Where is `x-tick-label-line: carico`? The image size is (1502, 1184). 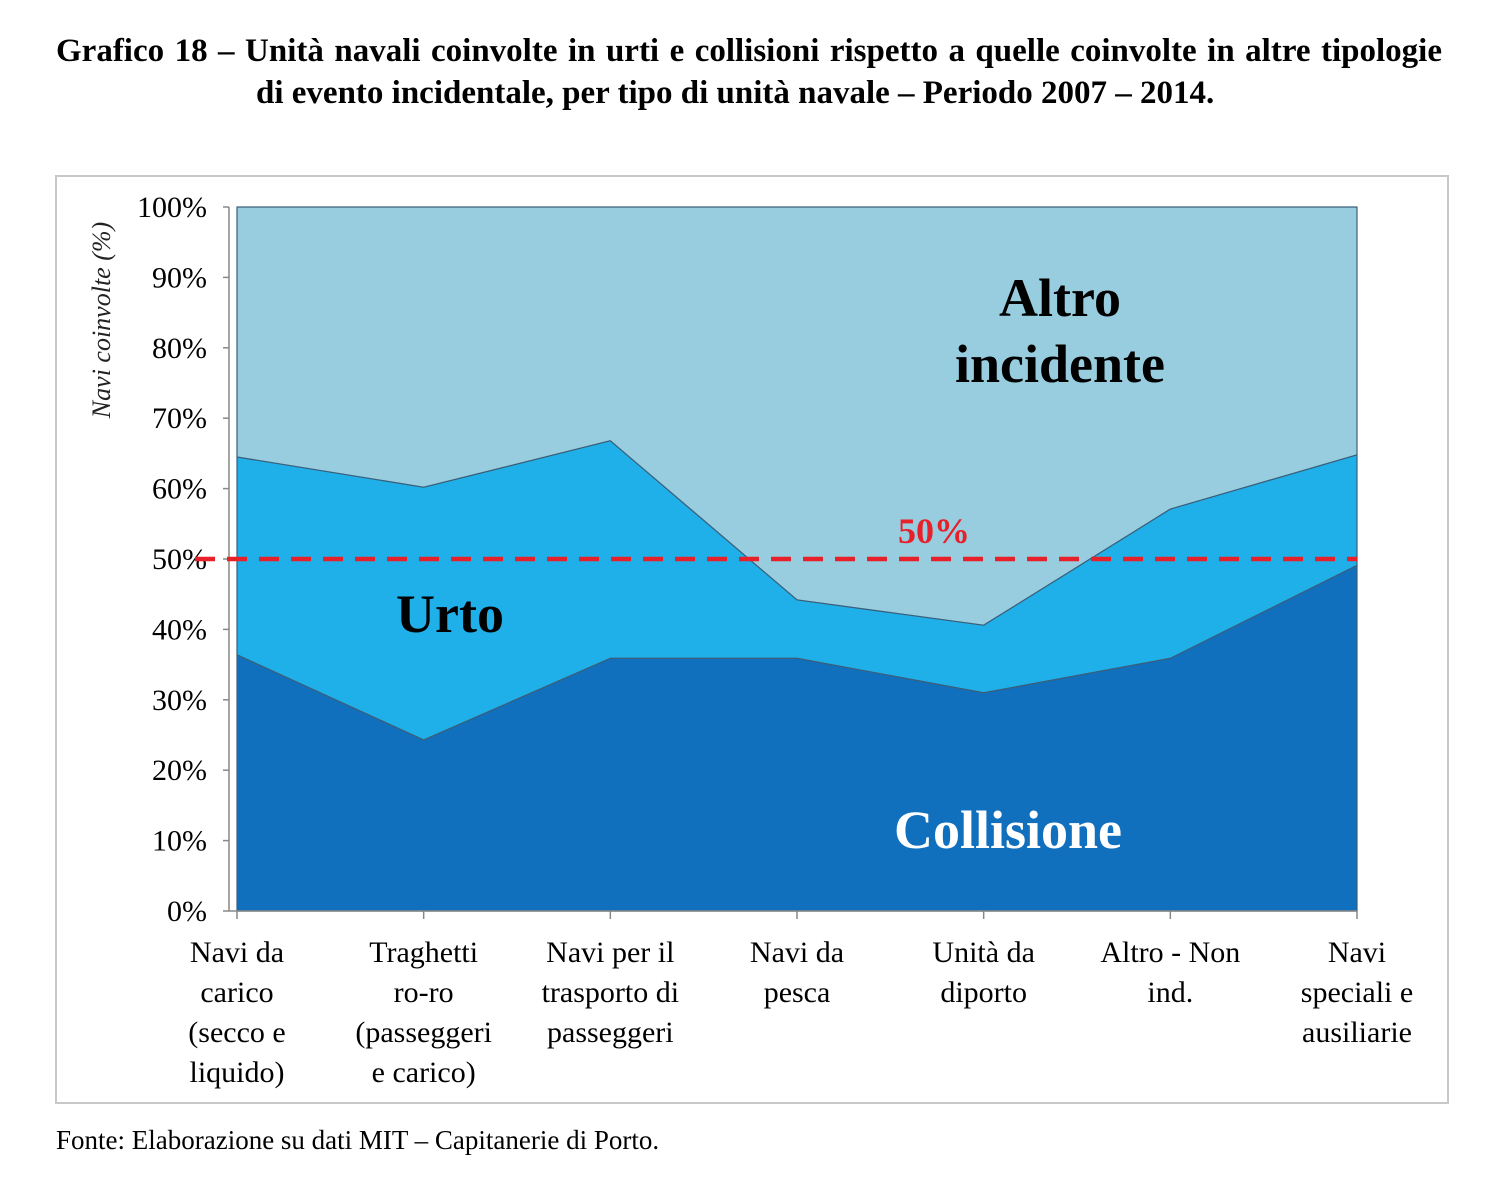 x-tick-label-line: carico is located at coordinates (236, 992).